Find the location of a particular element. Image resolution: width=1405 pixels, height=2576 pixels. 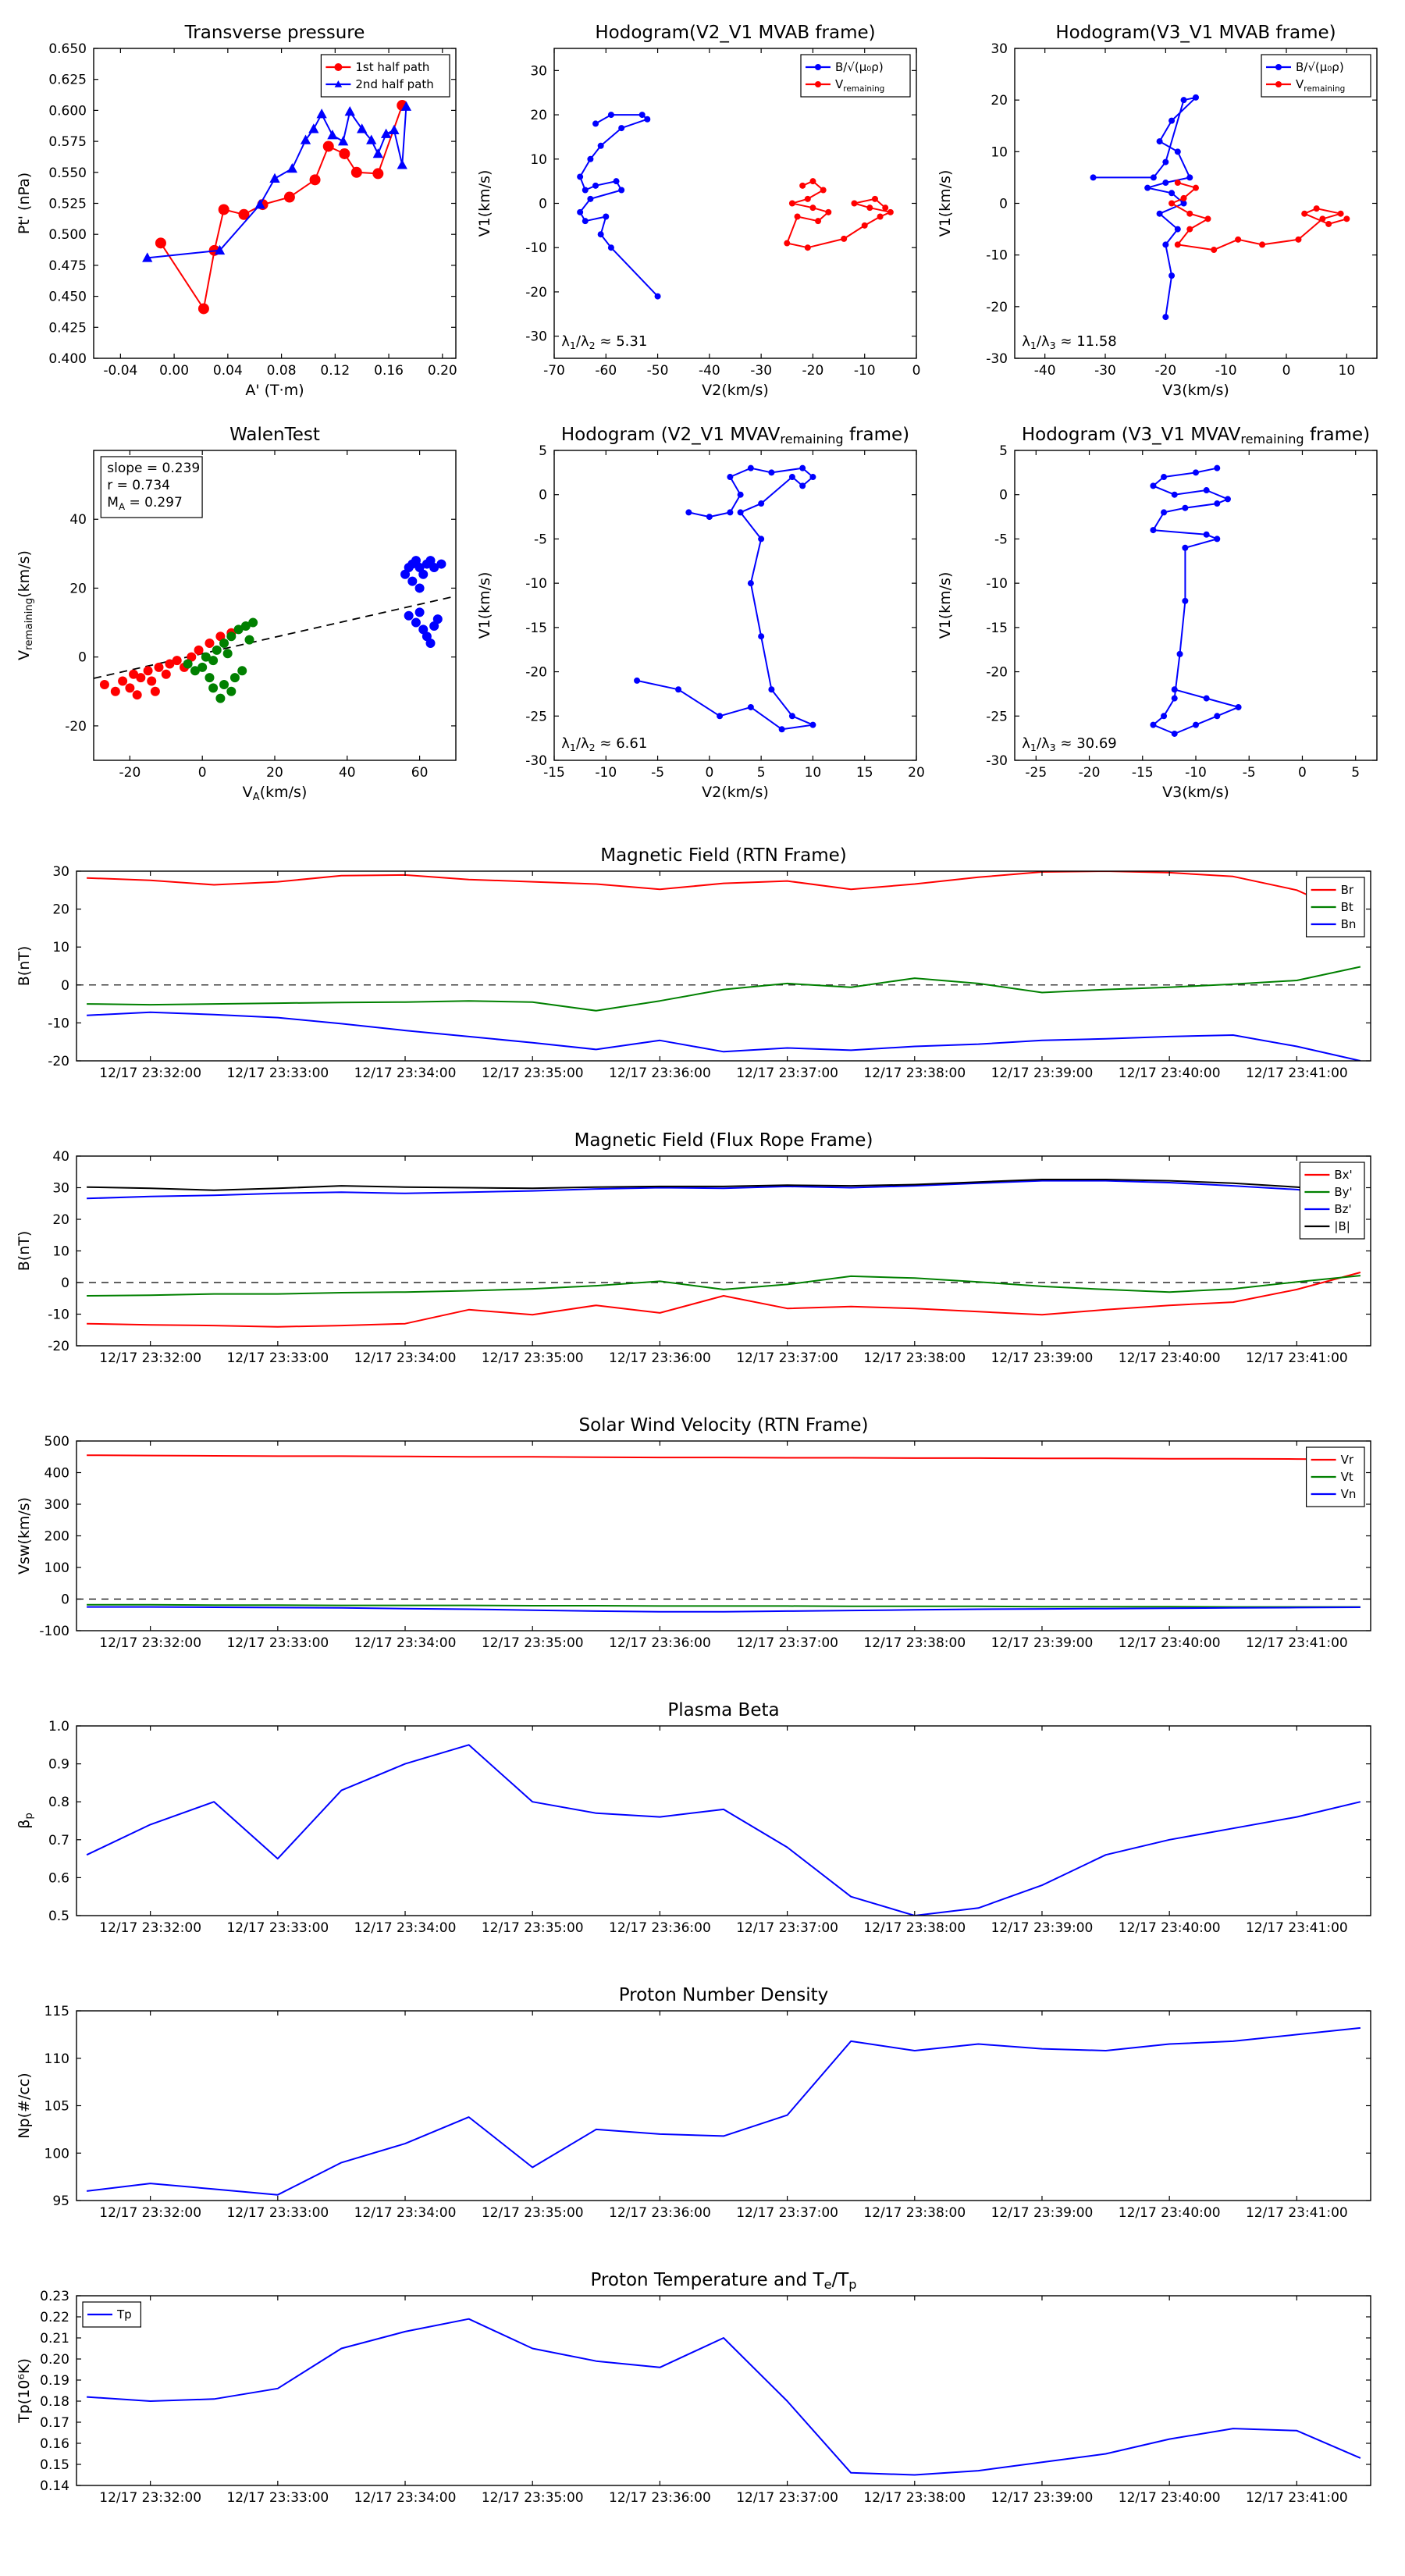

legend-label: Vremaining is located at coordinates (860, 85).